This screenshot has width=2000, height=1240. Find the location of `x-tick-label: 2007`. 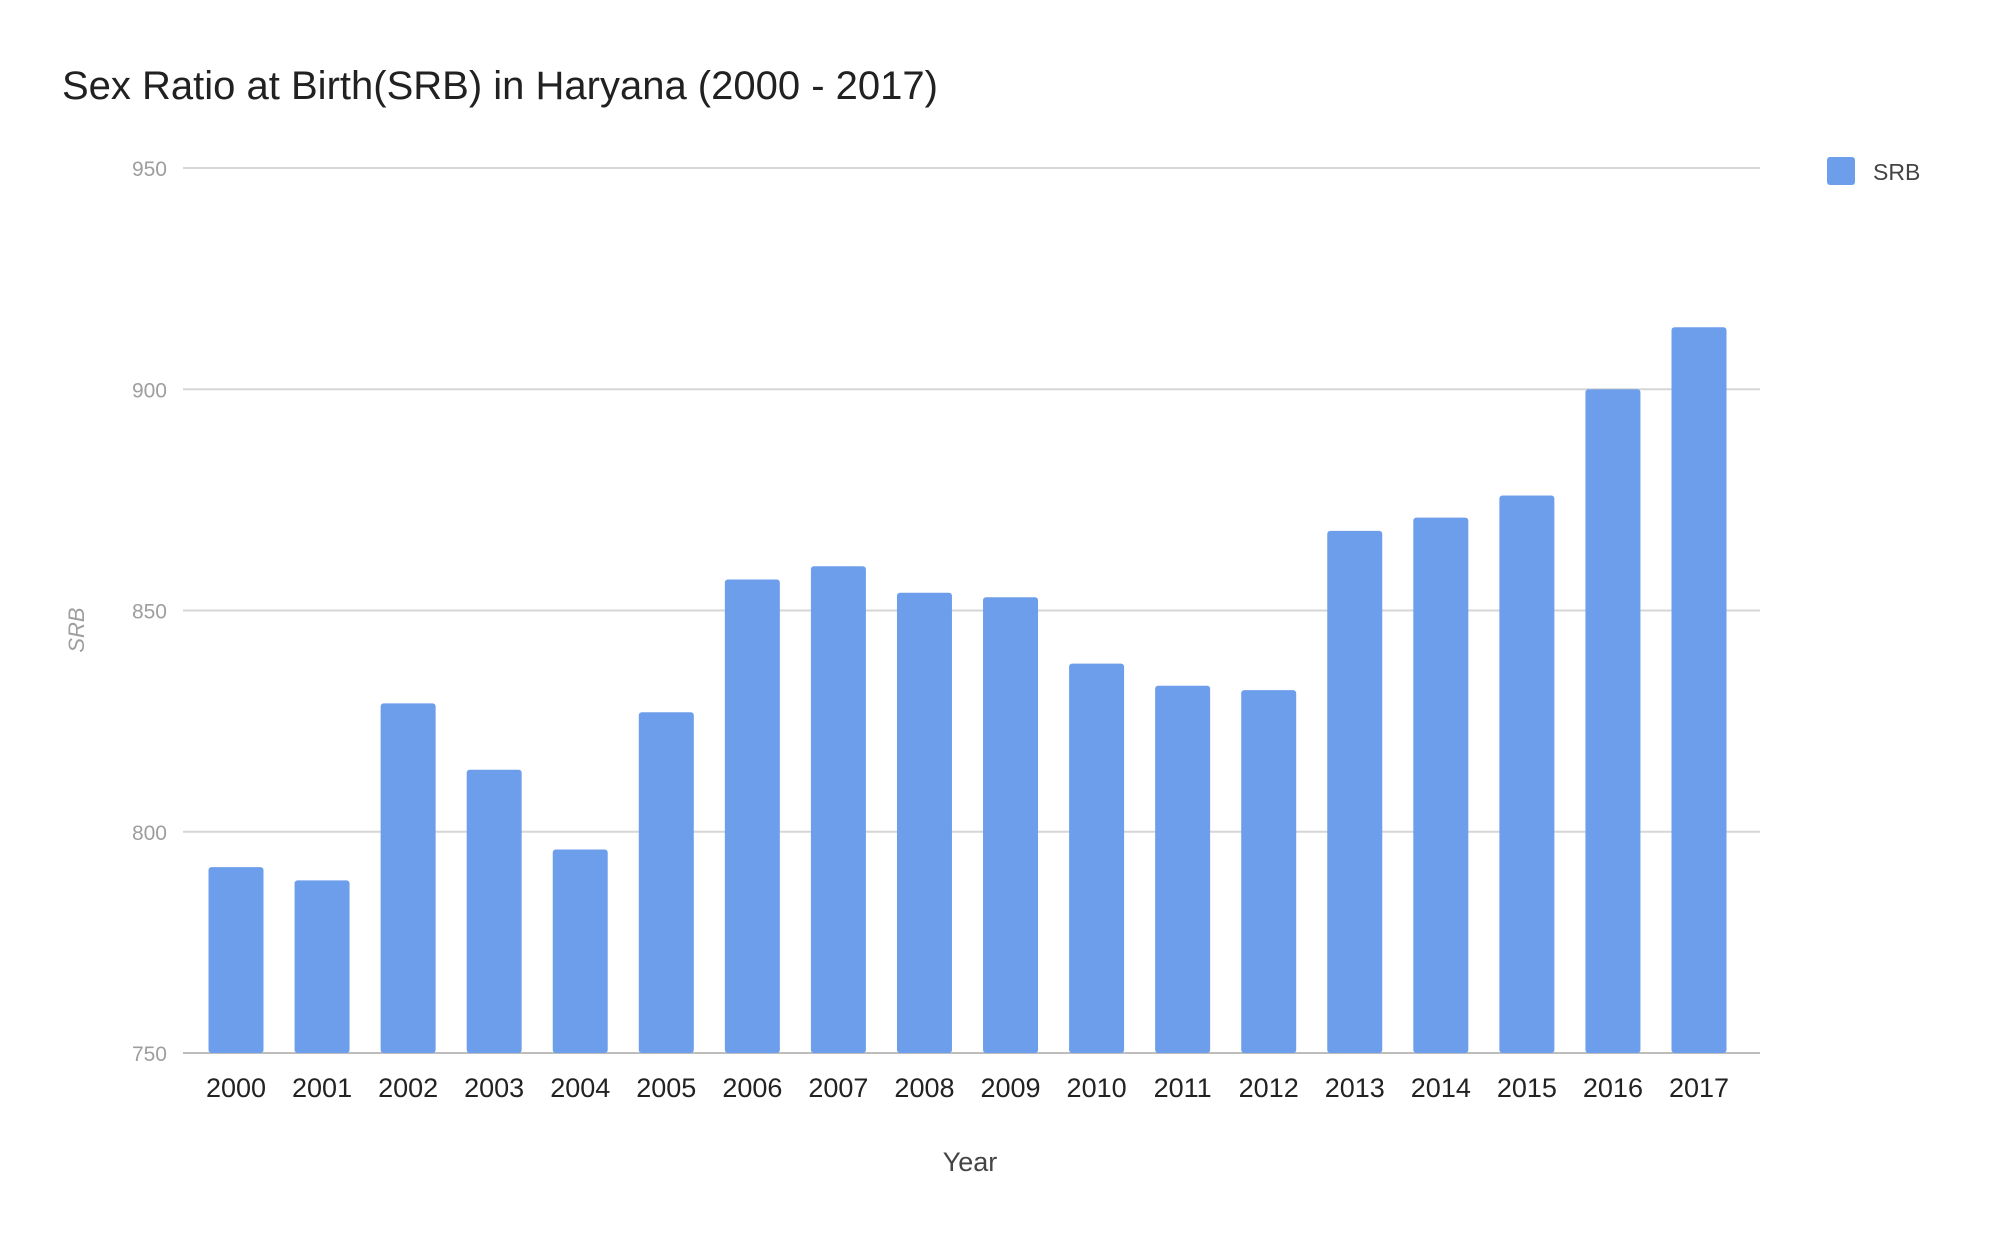

x-tick-label: 2007 is located at coordinates (838, 1088).